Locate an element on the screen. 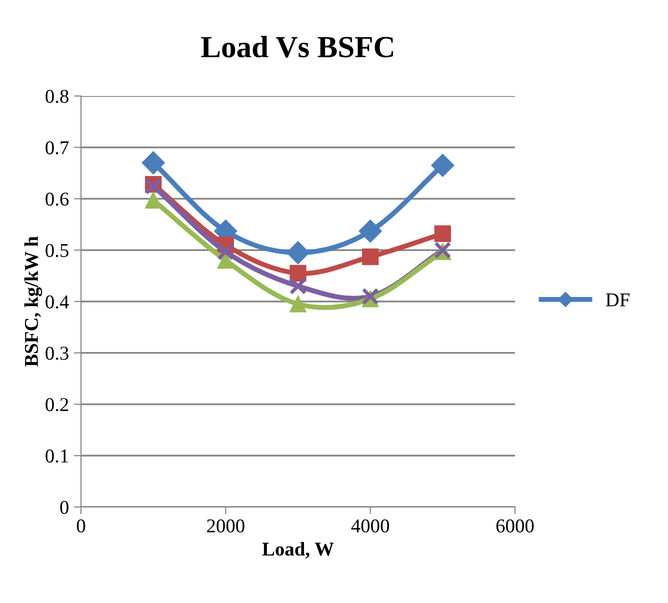 This screenshot has height=603, width=668. y-tick-label: 0.8 is located at coordinates (57, 97).